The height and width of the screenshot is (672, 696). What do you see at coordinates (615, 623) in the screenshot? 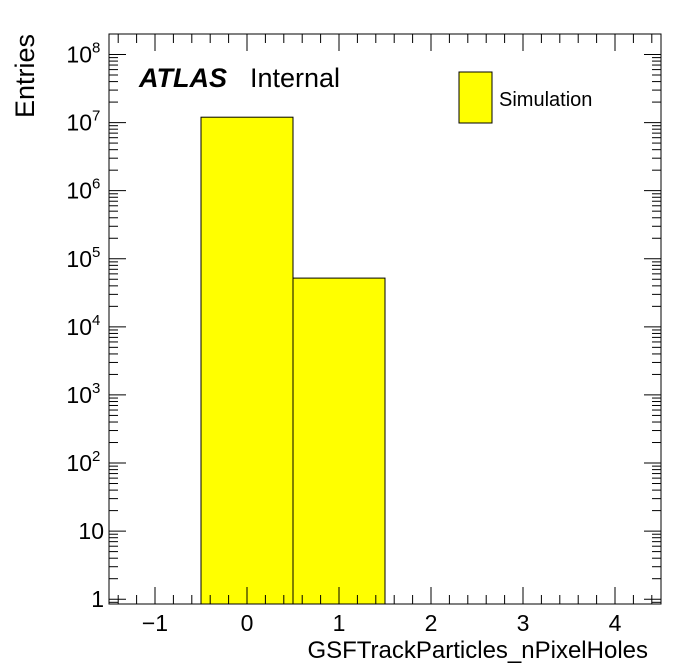
I see `x-tick-label: 4` at bounding box center [615, 623].